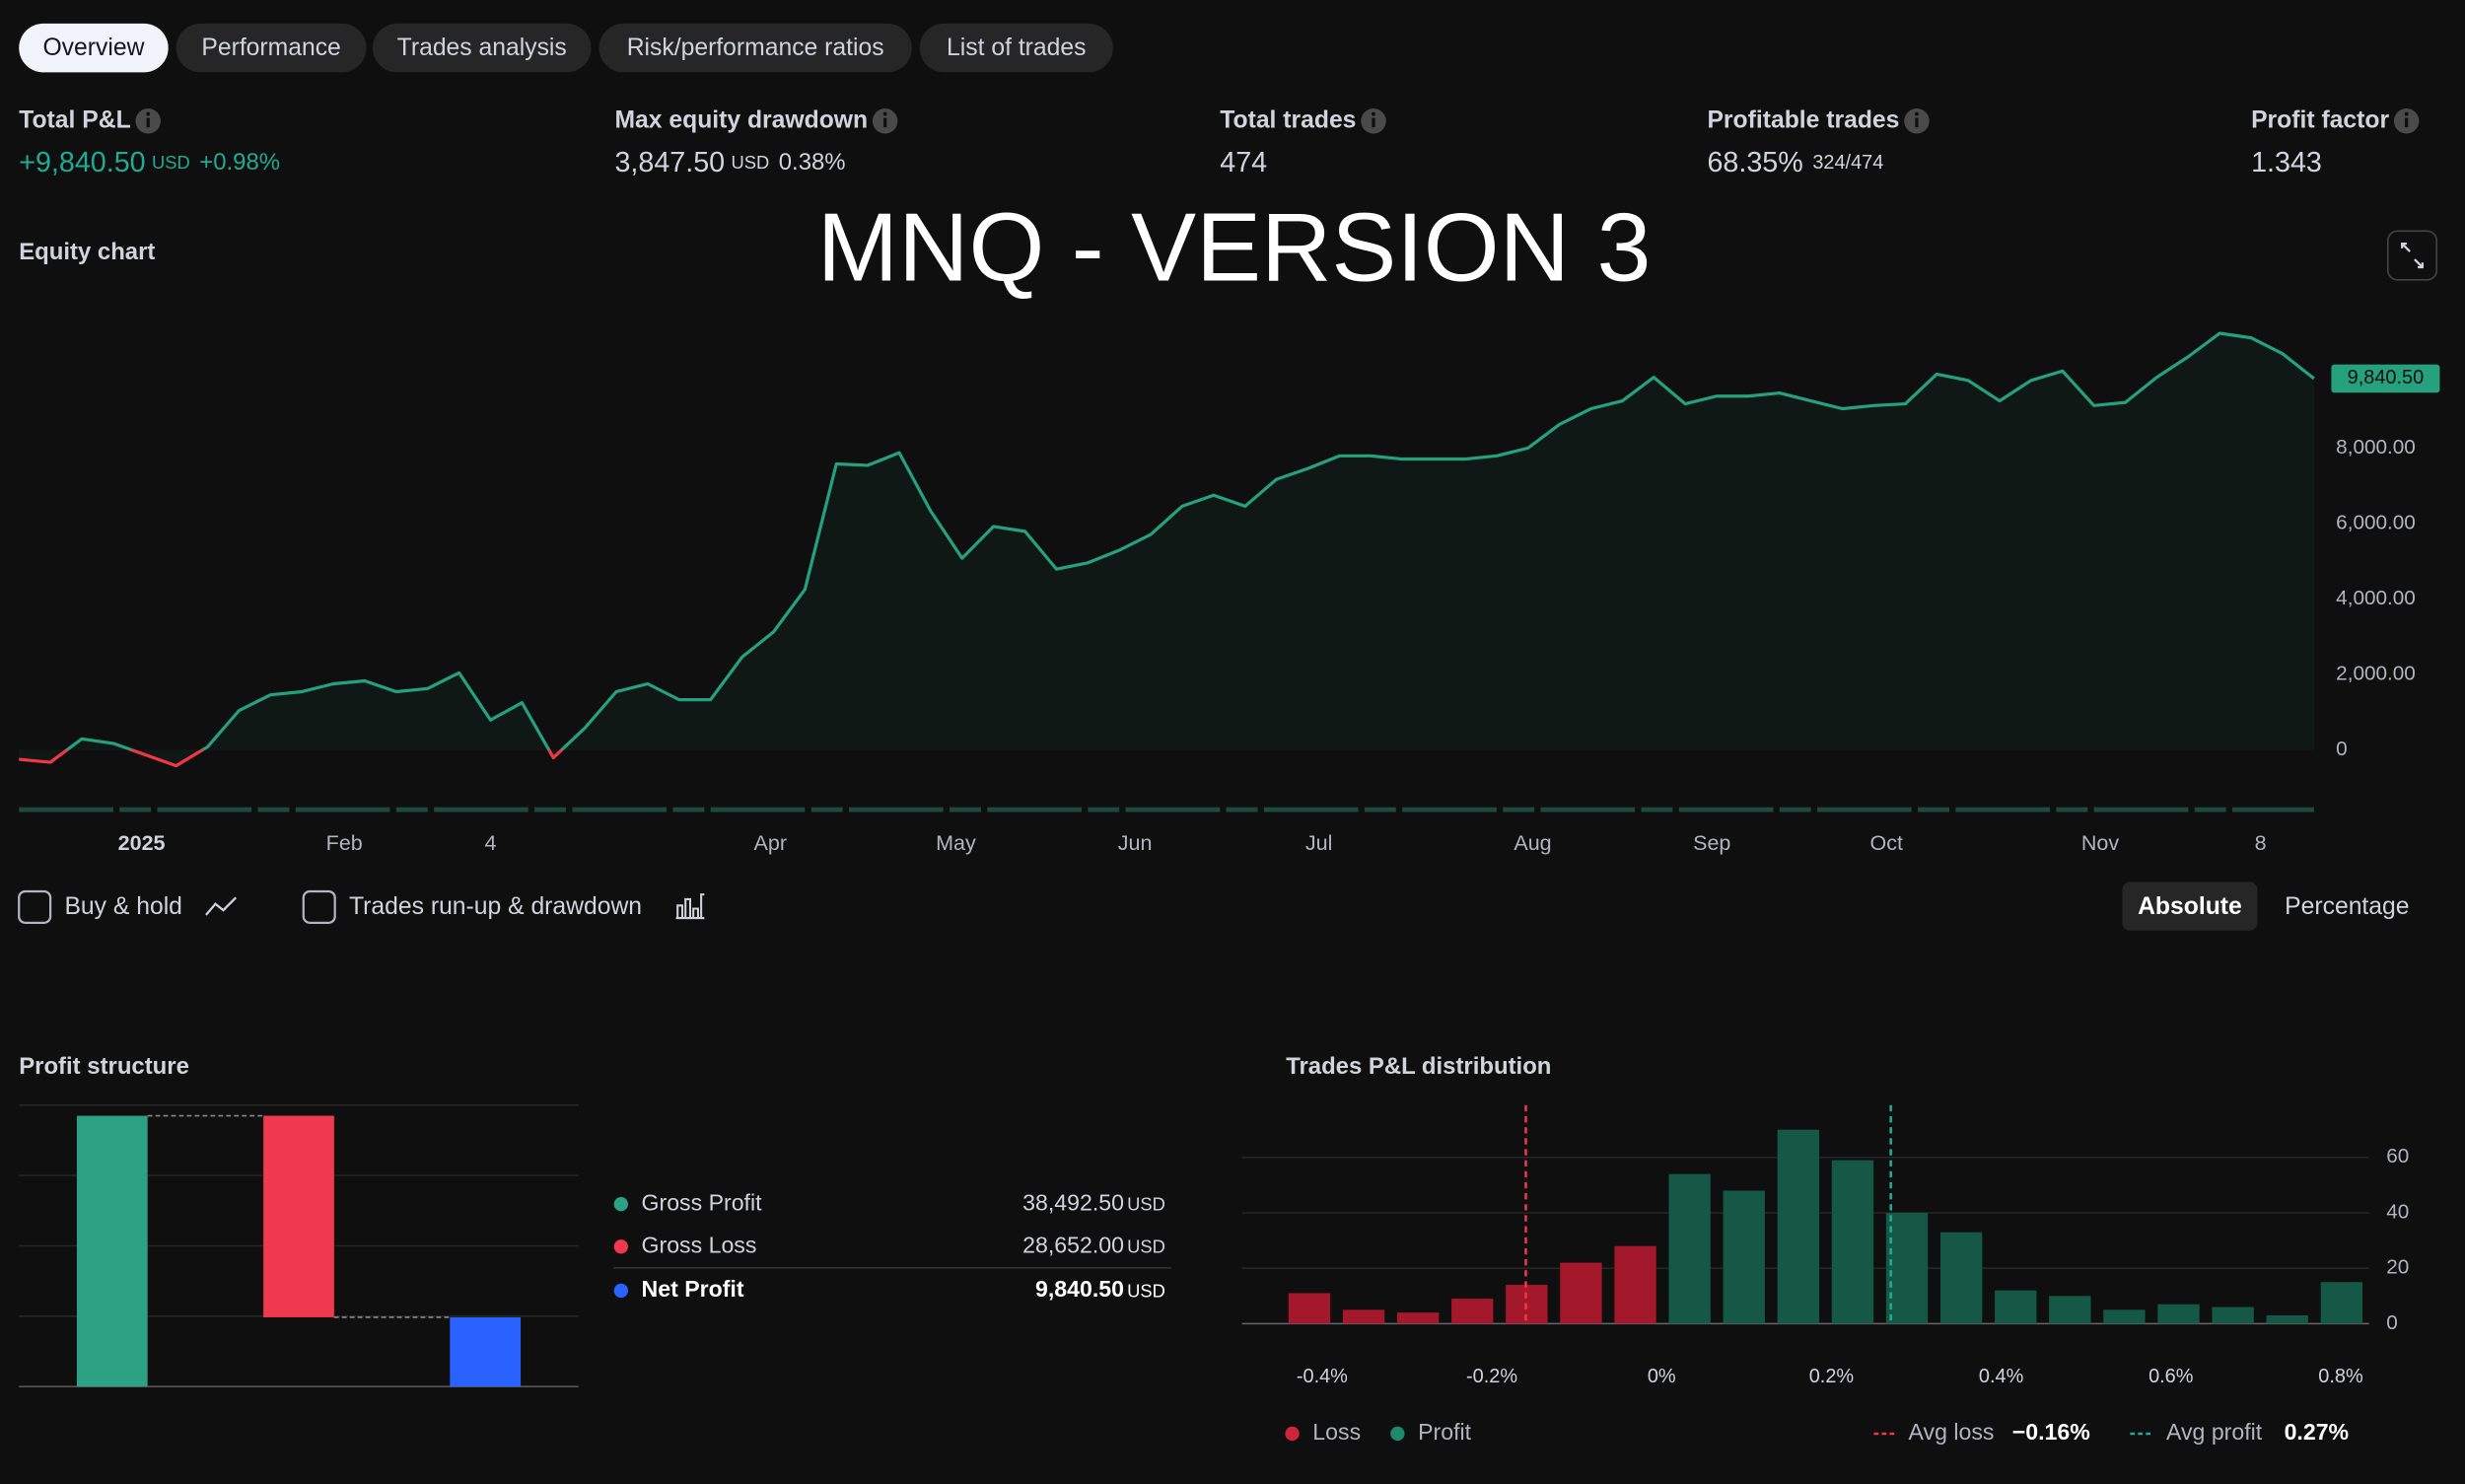 The width and height of the screenshot is (2465, 1484). I want to click on x-tick-label: Sep, so click(1711, 843).